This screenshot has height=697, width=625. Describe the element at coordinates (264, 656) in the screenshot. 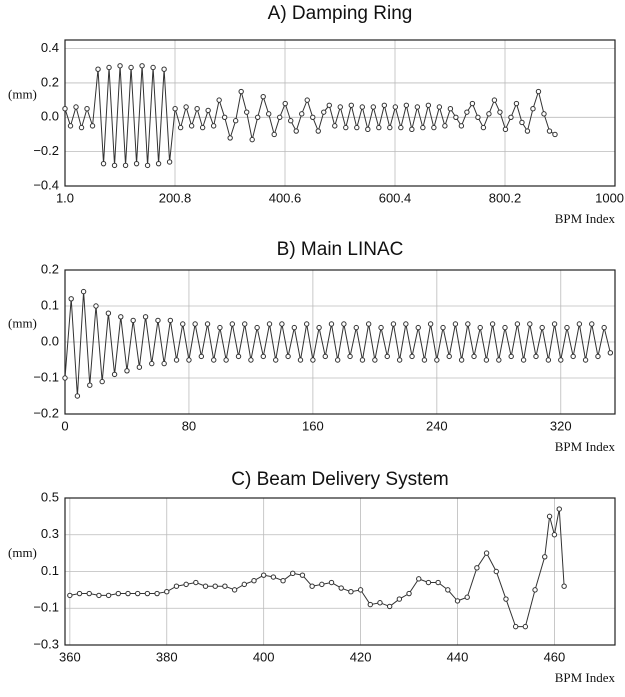

I see `x-tick-label: 400` at that location.